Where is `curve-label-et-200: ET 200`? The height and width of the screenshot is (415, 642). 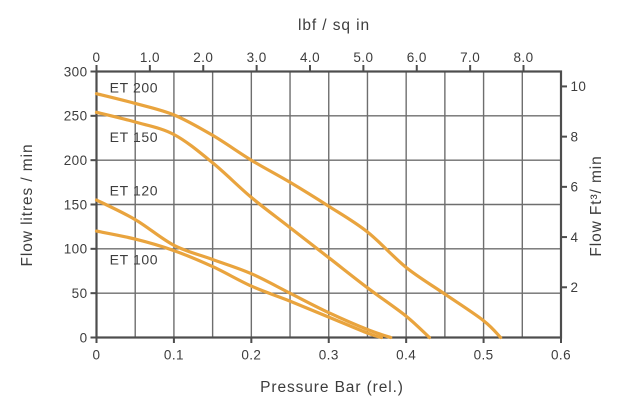 curve-label-et-200: ET 200 is located at coordinates (134, 87).